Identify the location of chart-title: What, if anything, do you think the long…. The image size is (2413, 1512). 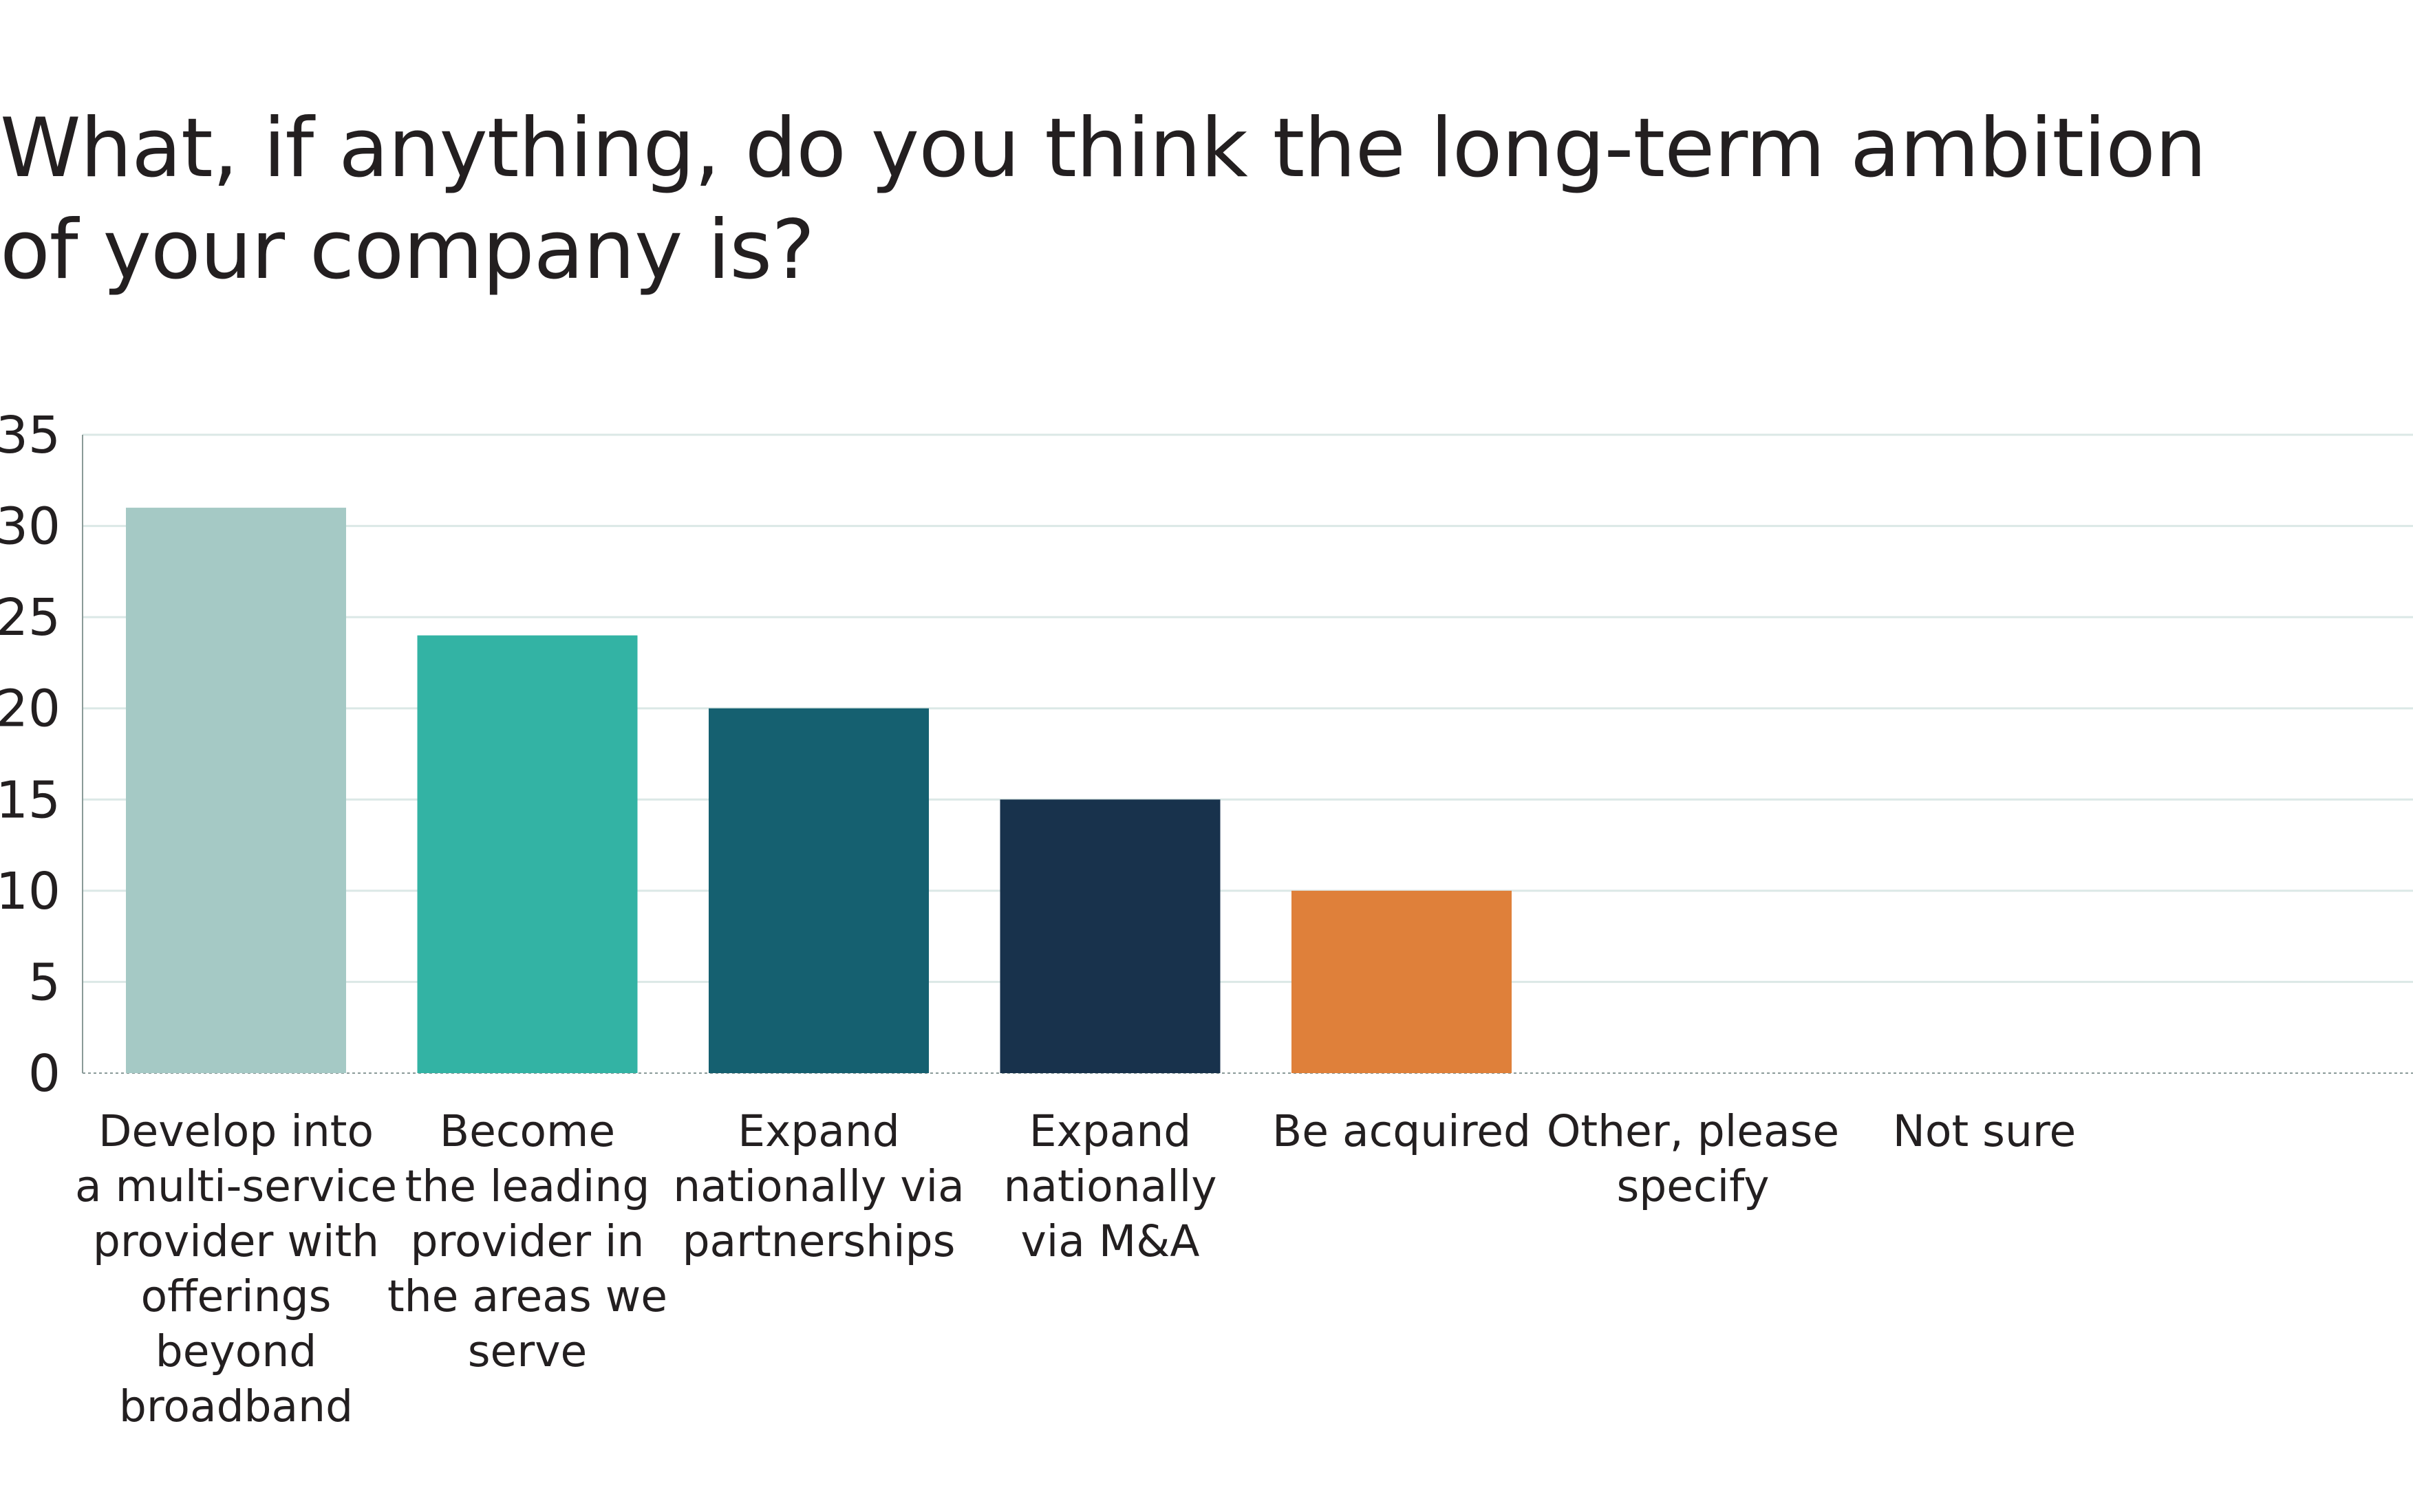
(1103, 199).